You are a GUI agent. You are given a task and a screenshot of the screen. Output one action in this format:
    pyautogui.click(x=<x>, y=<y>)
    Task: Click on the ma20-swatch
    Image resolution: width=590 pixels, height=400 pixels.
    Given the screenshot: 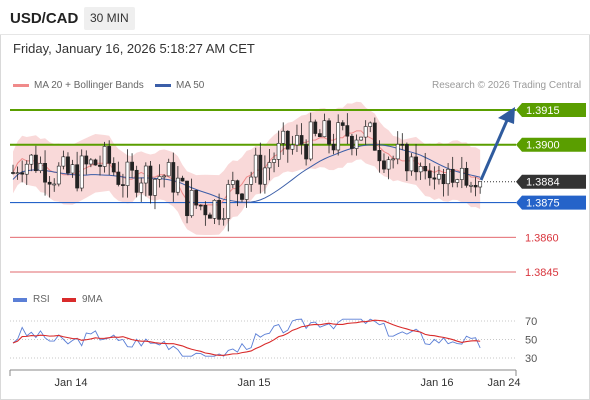 What is the action you would take?
    pyautogui.click(x=21, y=85)
    